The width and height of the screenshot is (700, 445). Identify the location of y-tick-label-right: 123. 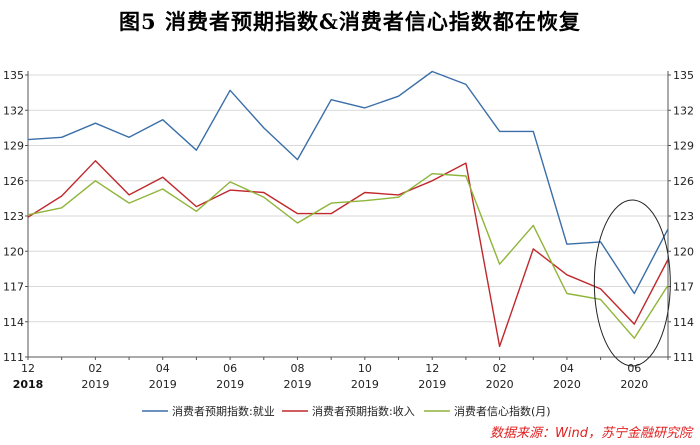
(683, 216).